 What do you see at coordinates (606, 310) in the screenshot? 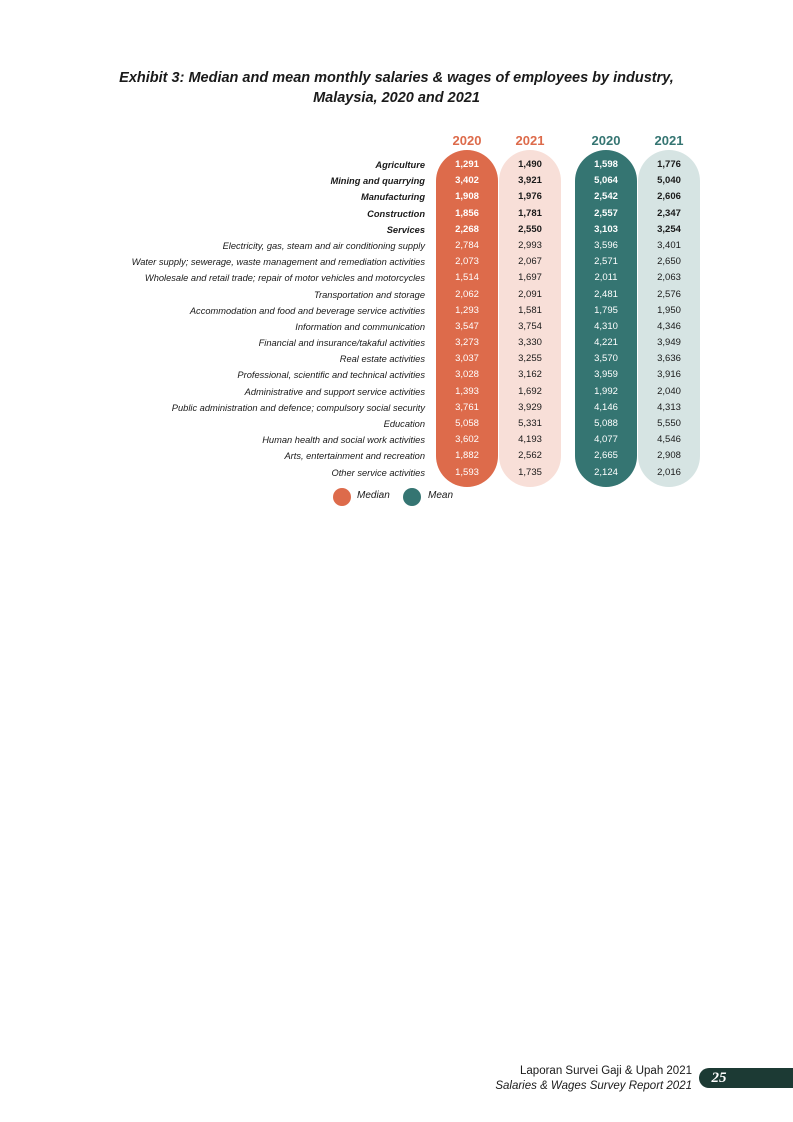
I see `value-cell: 1,795` at bounding box center [606, 310].